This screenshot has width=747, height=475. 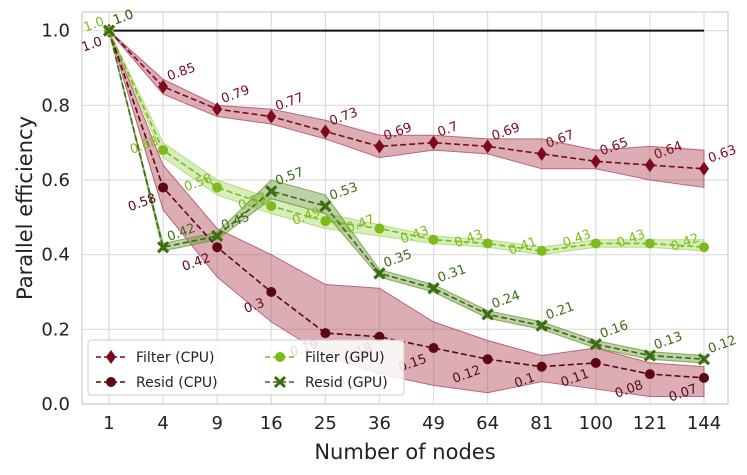 What do you see at coordinates (650, 423) in the screenshot?
I see `x-tick-label: 121` at bounding box center [650, 423].